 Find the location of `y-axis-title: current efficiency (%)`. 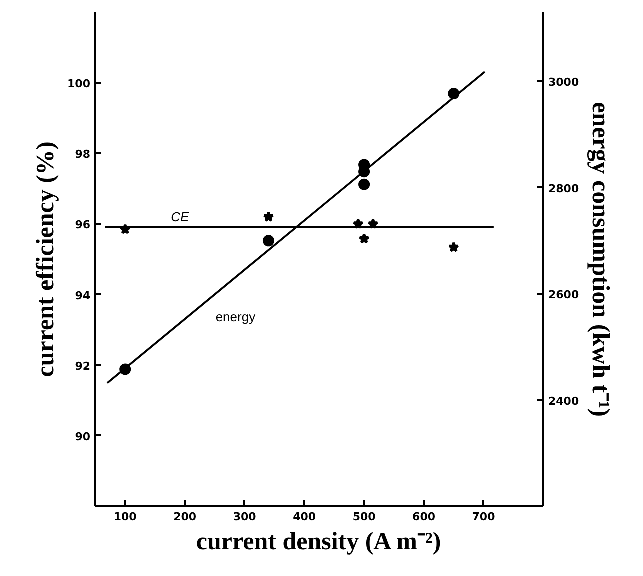

y-axis-title: current efficiency (%) is located at coordinates (46, 260).